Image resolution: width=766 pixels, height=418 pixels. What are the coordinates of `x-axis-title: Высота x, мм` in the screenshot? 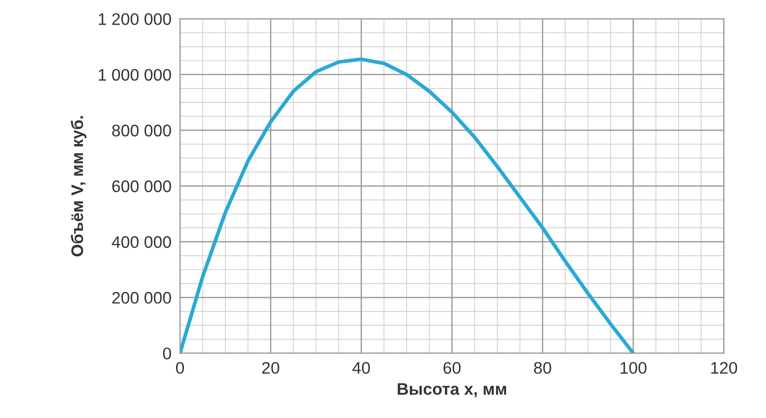 It's located at (452, 390).